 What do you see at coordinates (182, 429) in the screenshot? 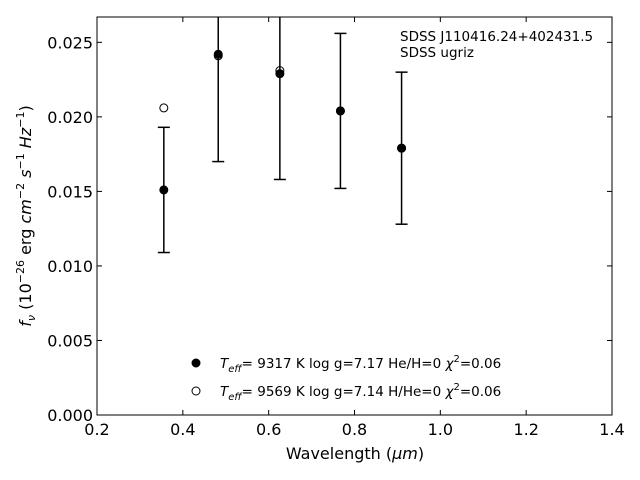
I see `x-tick-label: 0.4` at bounding box center [182, 429].